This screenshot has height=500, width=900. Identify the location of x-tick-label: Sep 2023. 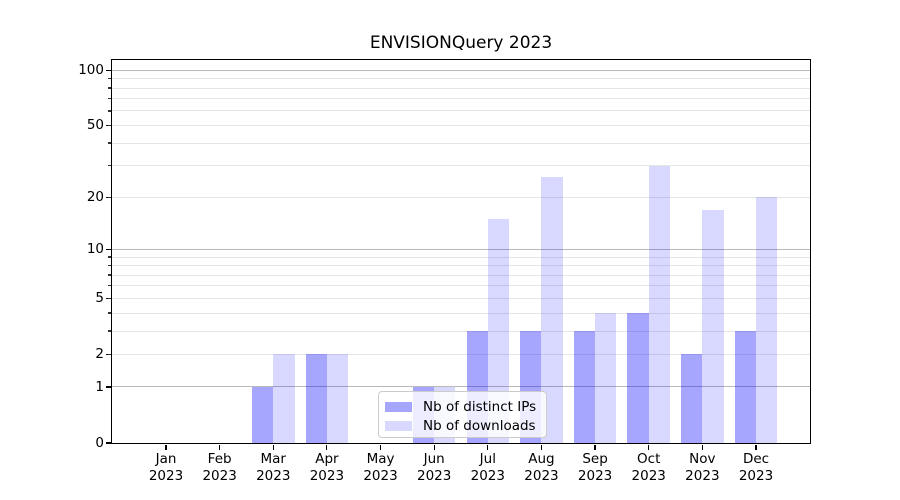
(595, 467).